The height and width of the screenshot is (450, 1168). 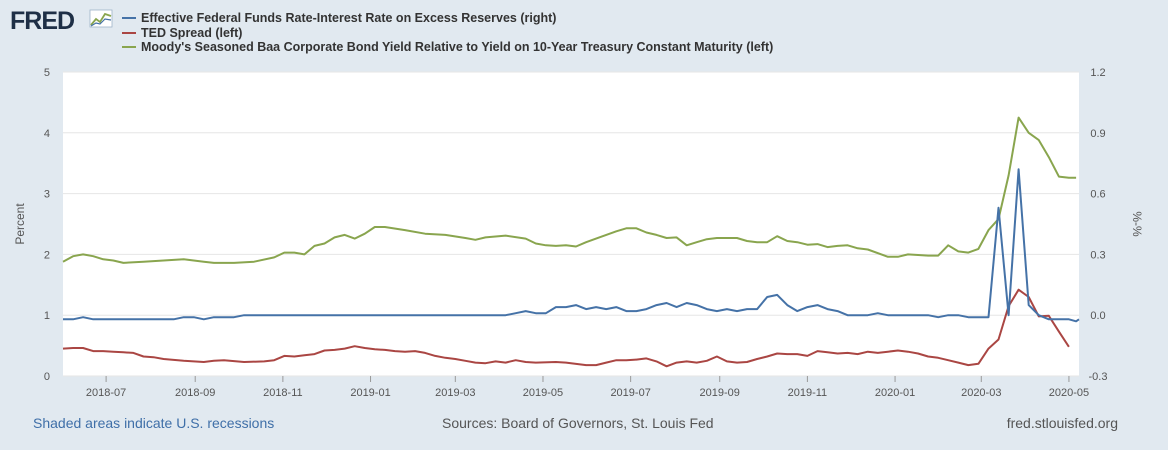 I want to click on site-url-text: fred.stlouisfed.org, so click(x=1062, y=423).